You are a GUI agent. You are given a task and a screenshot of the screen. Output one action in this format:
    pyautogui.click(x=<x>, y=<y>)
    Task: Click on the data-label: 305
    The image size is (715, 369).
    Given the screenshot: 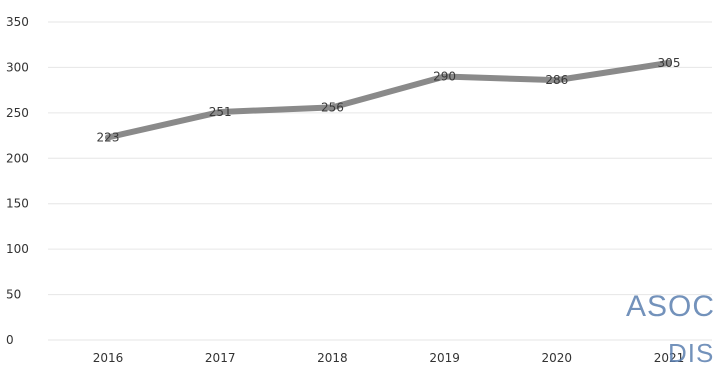 What is the action you would take?
    pyautogui.click(x=669, y=63)
    